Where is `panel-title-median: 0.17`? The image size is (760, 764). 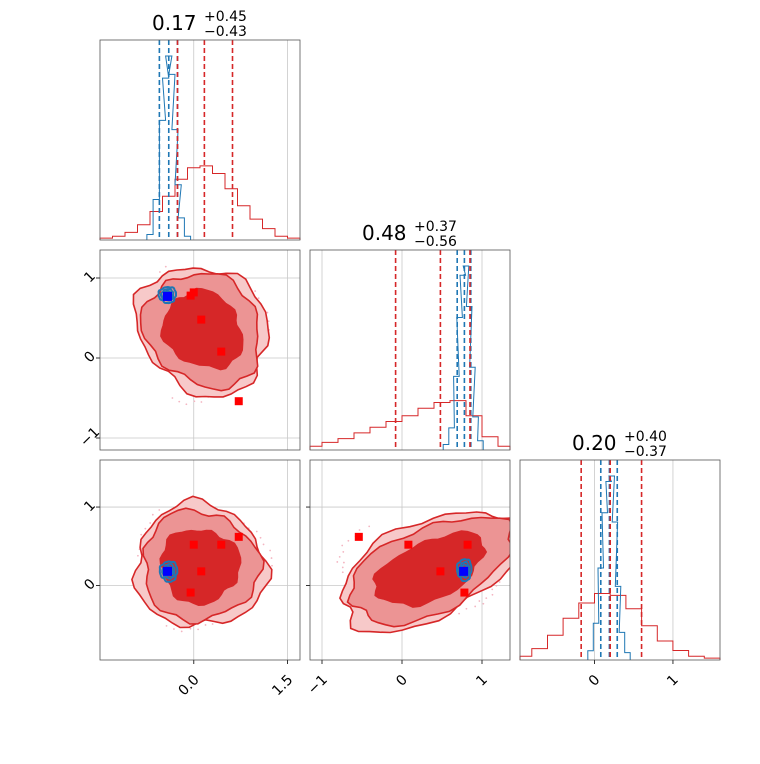
panel-title-median: 0.17 is located at coordinates (174, 23).